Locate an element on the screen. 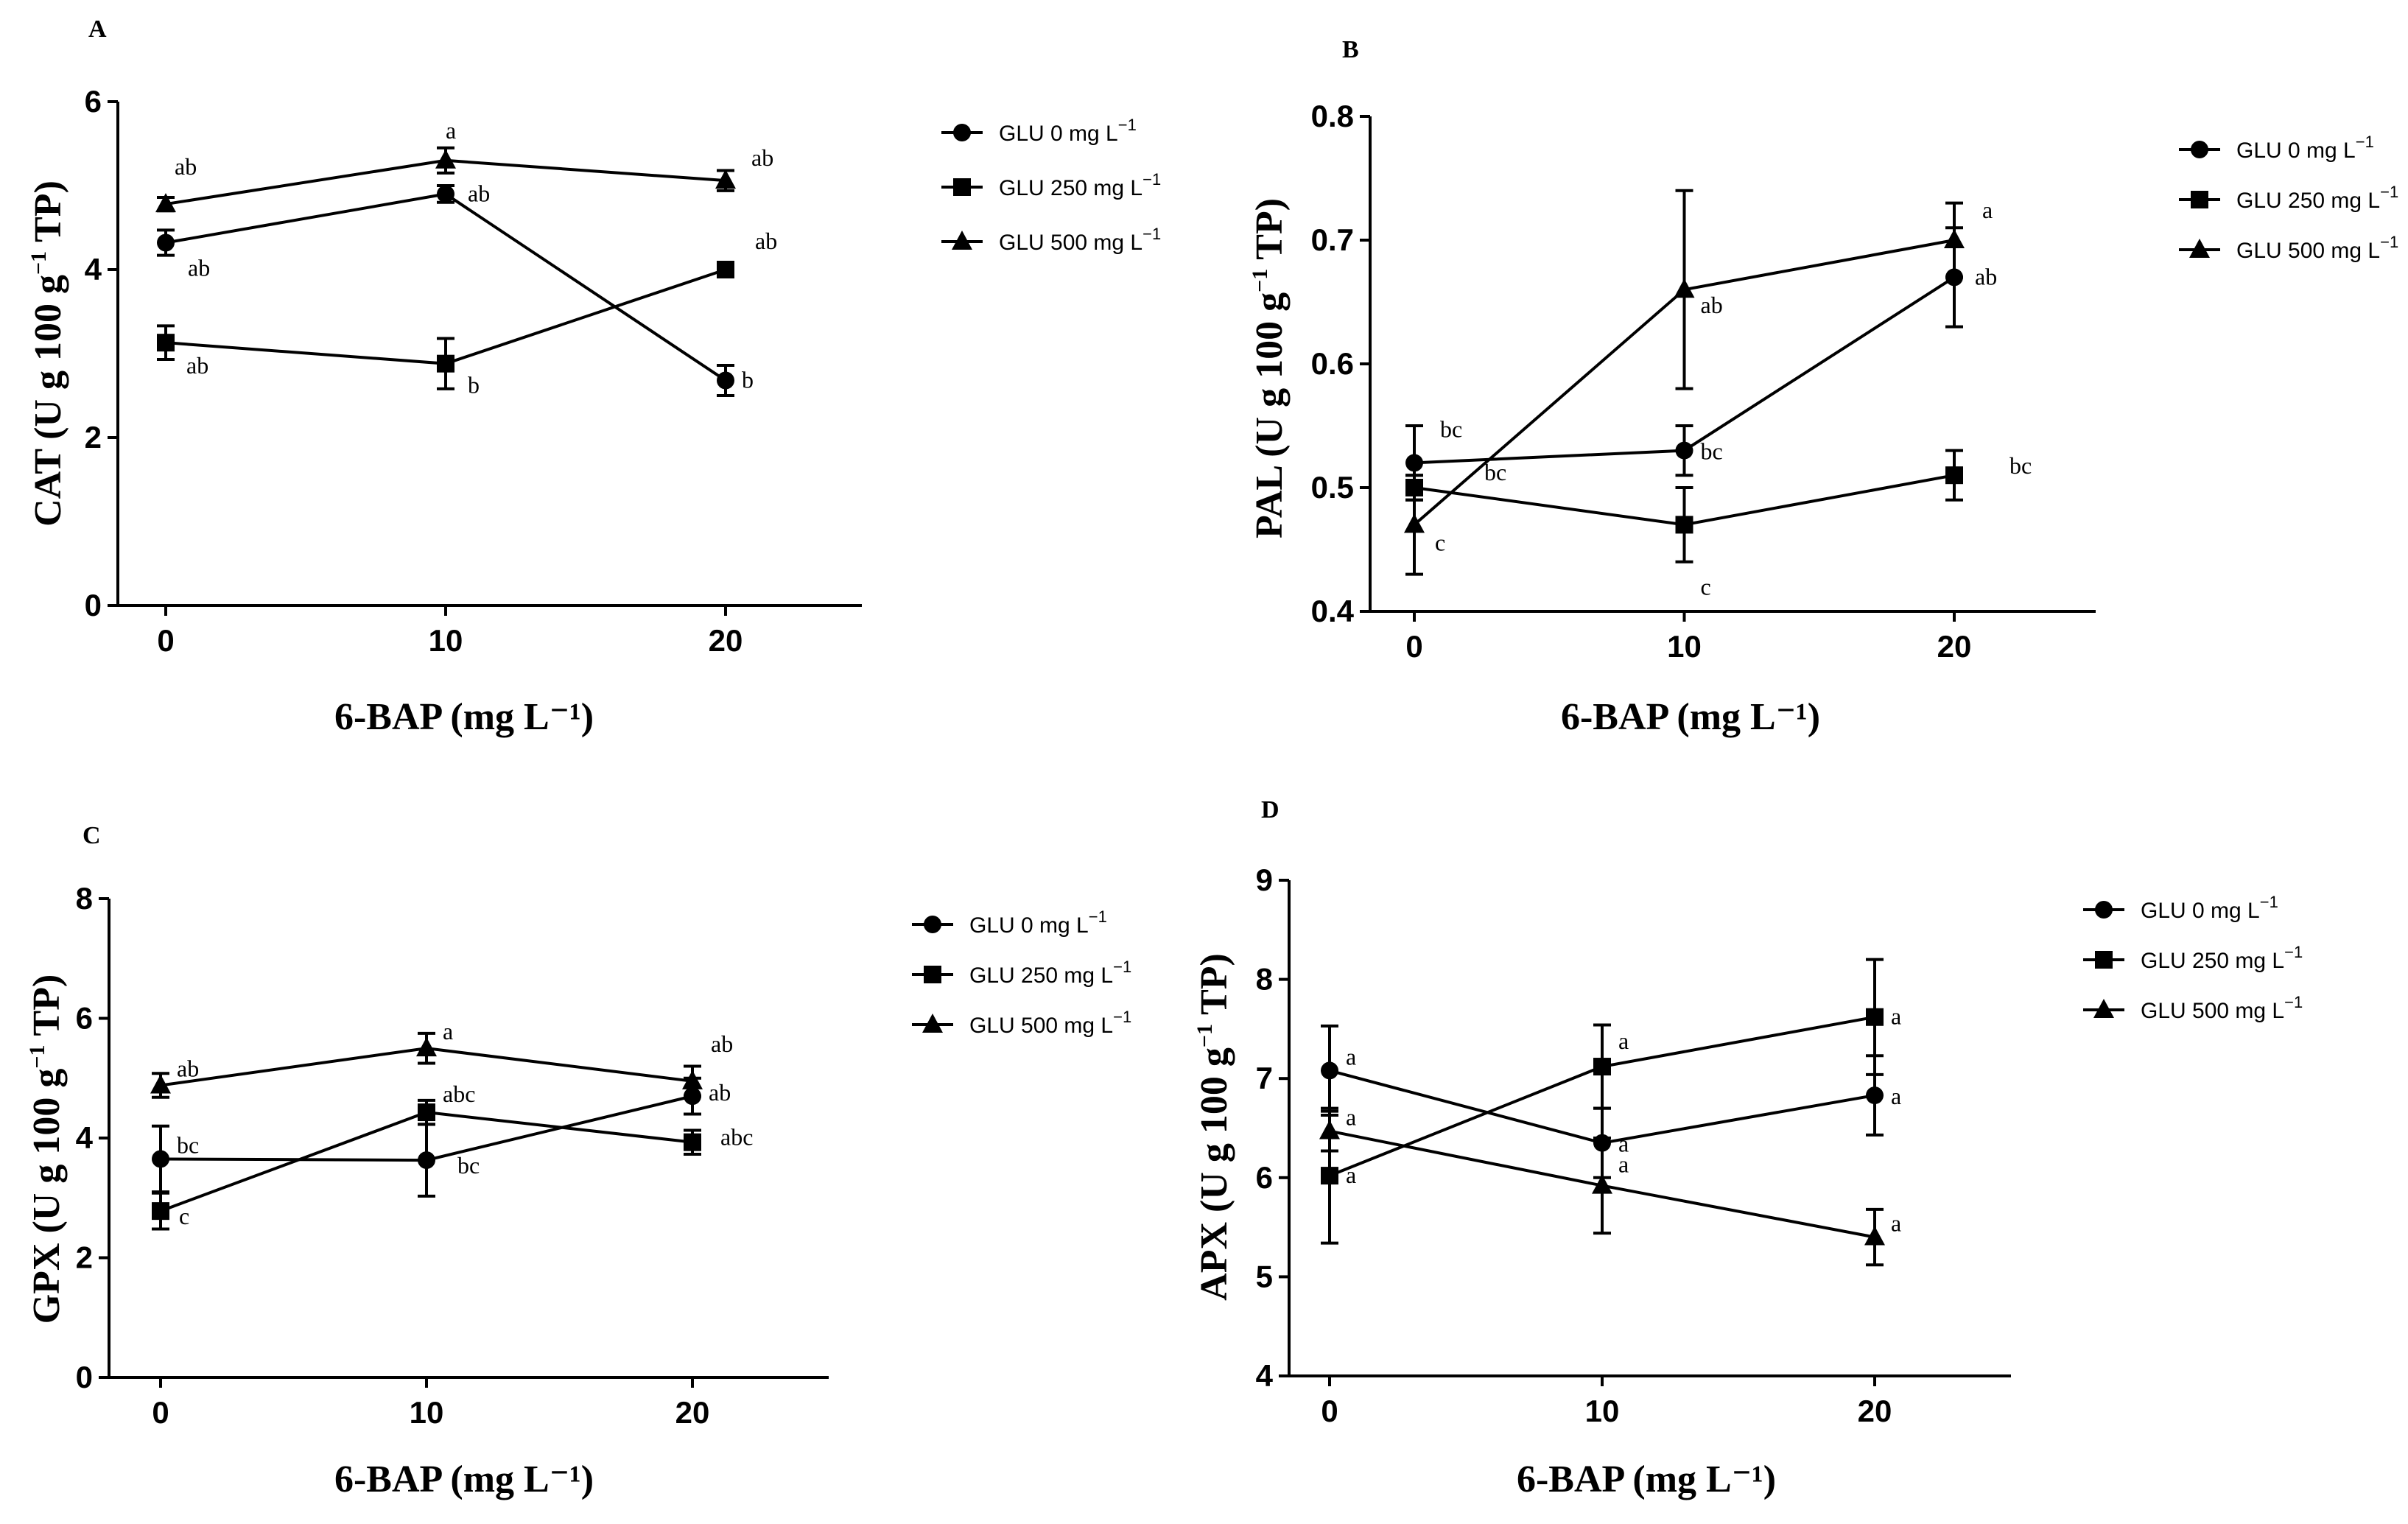 The width and height of the screenshot is (2408, 1524). y-axis-title: APX (U g 100 g−1 TP) is located at coordinates (1214, 1127).